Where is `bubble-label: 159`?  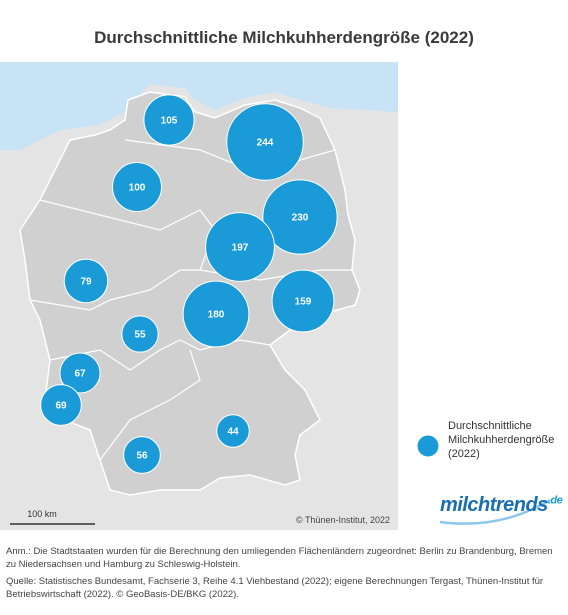 bubble-label: 159 is located at coordinates (303, 302).